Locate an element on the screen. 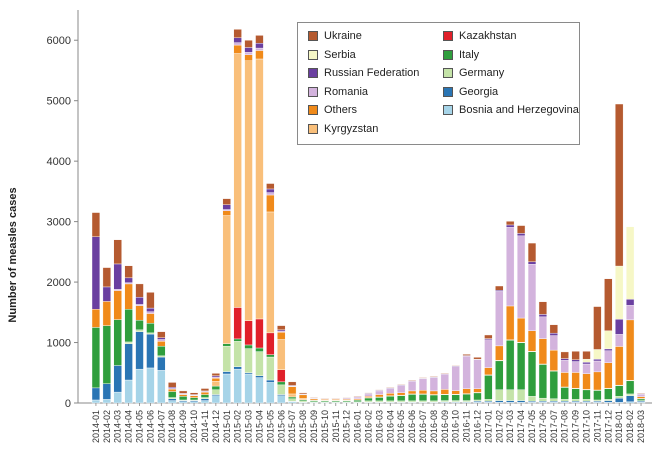 Image resolution: width=655 pixels, height=468 pixels. x-tick-label: 2017-06 is located at coordinates (543, 426).